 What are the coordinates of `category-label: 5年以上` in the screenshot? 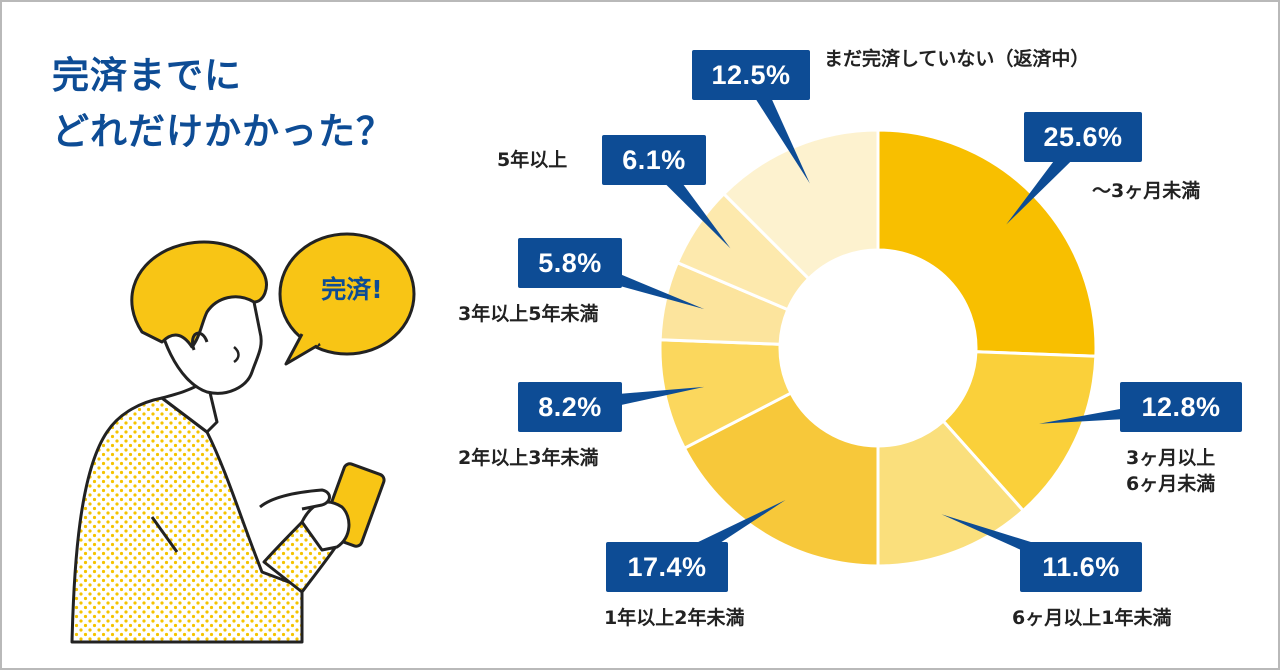 It's located at (532, 160).